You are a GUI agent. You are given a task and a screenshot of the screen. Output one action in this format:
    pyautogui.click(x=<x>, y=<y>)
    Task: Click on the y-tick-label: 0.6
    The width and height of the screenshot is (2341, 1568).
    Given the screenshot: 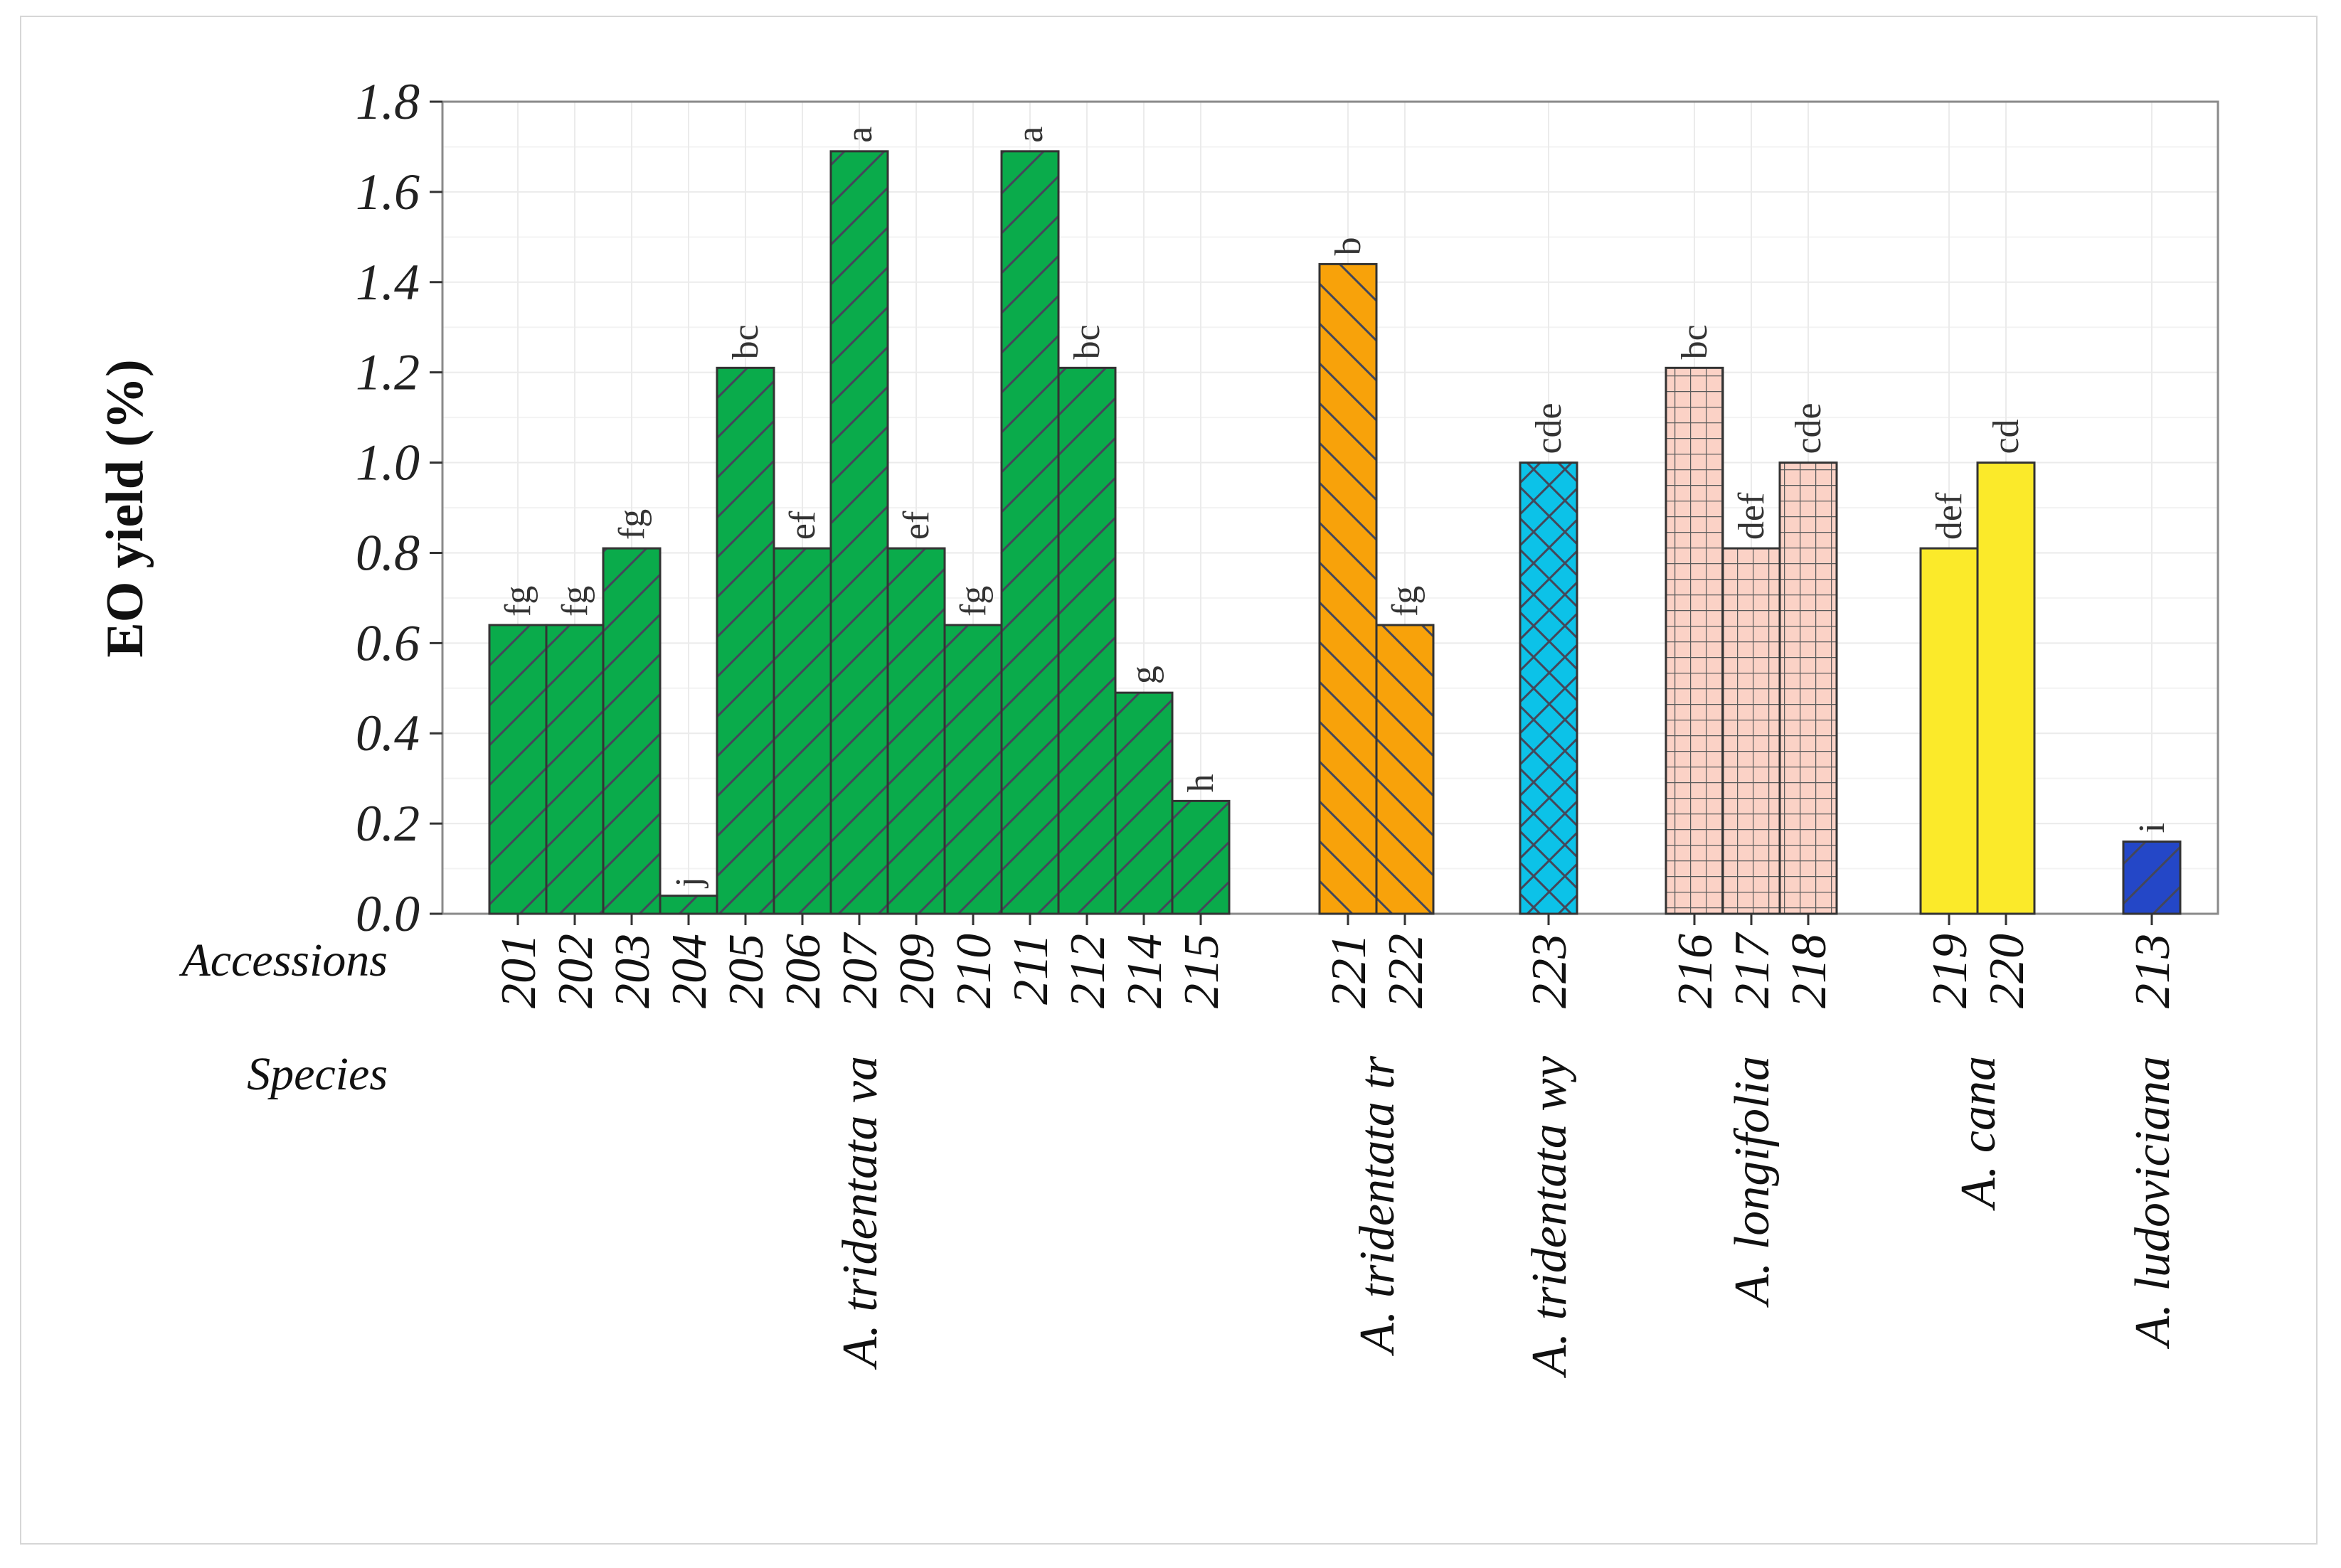 What is the action you would take?
    pyautogui.click(x=388, y=642)
    